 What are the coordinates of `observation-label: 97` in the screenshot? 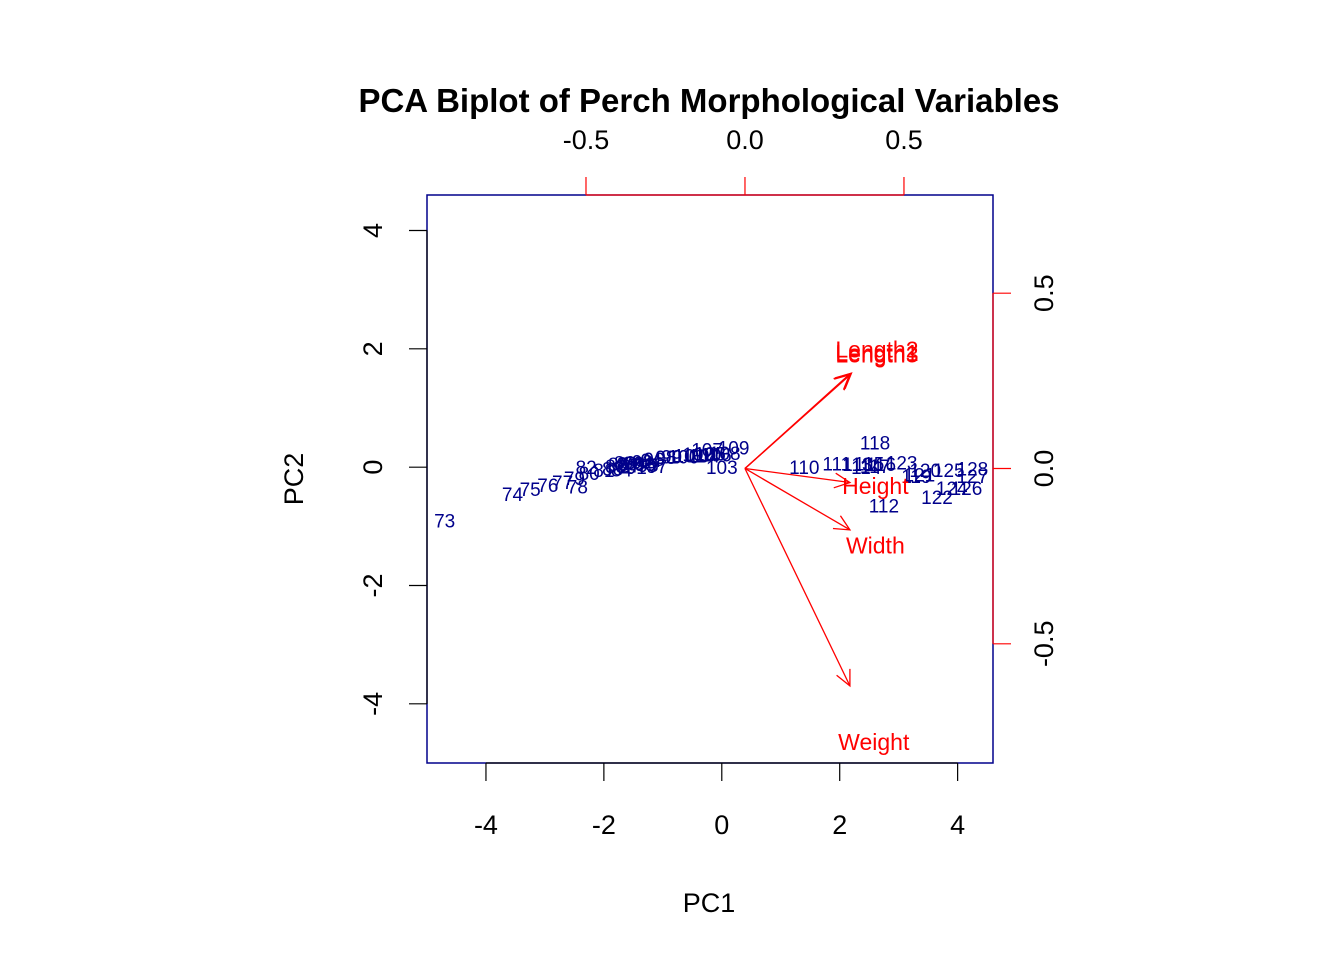 It's located at (656, 467).